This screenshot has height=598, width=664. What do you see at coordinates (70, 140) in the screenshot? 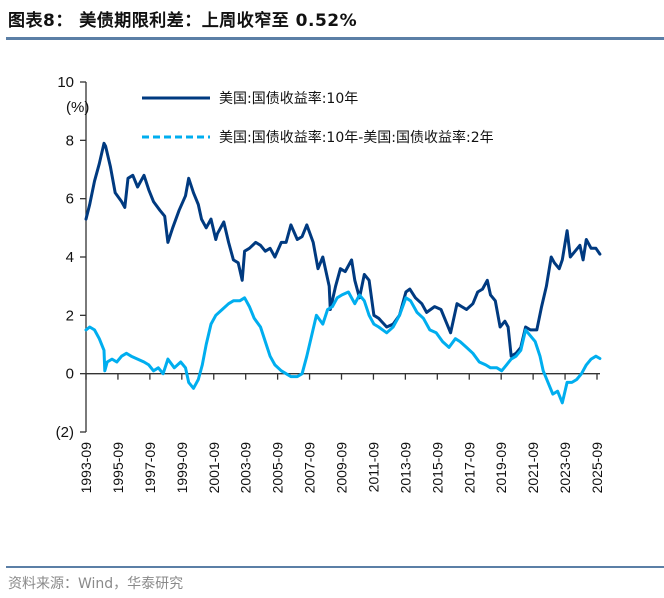
I see `y-tick-label: 8` at bounding box center [70, 140].